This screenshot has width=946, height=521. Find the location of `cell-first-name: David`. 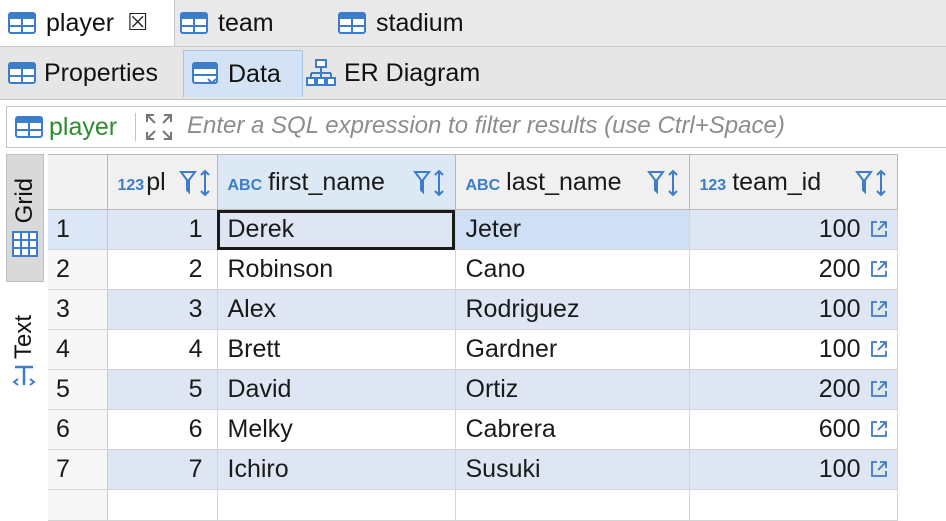

cell-first-name: David is located at coordinates (336, 389).